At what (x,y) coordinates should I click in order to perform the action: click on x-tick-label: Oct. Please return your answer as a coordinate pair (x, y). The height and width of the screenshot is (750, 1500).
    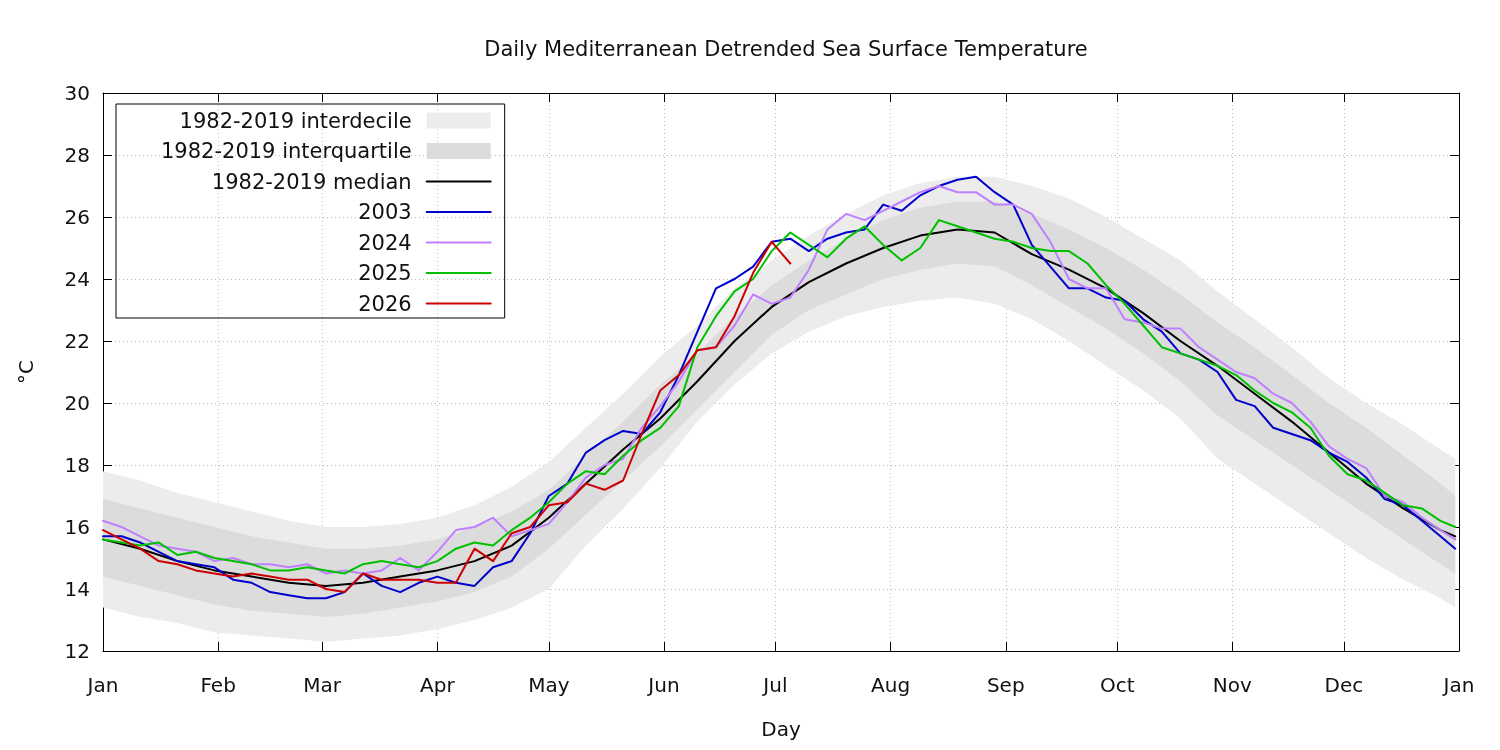
    Looking at the image, I should click on (1117, 685).